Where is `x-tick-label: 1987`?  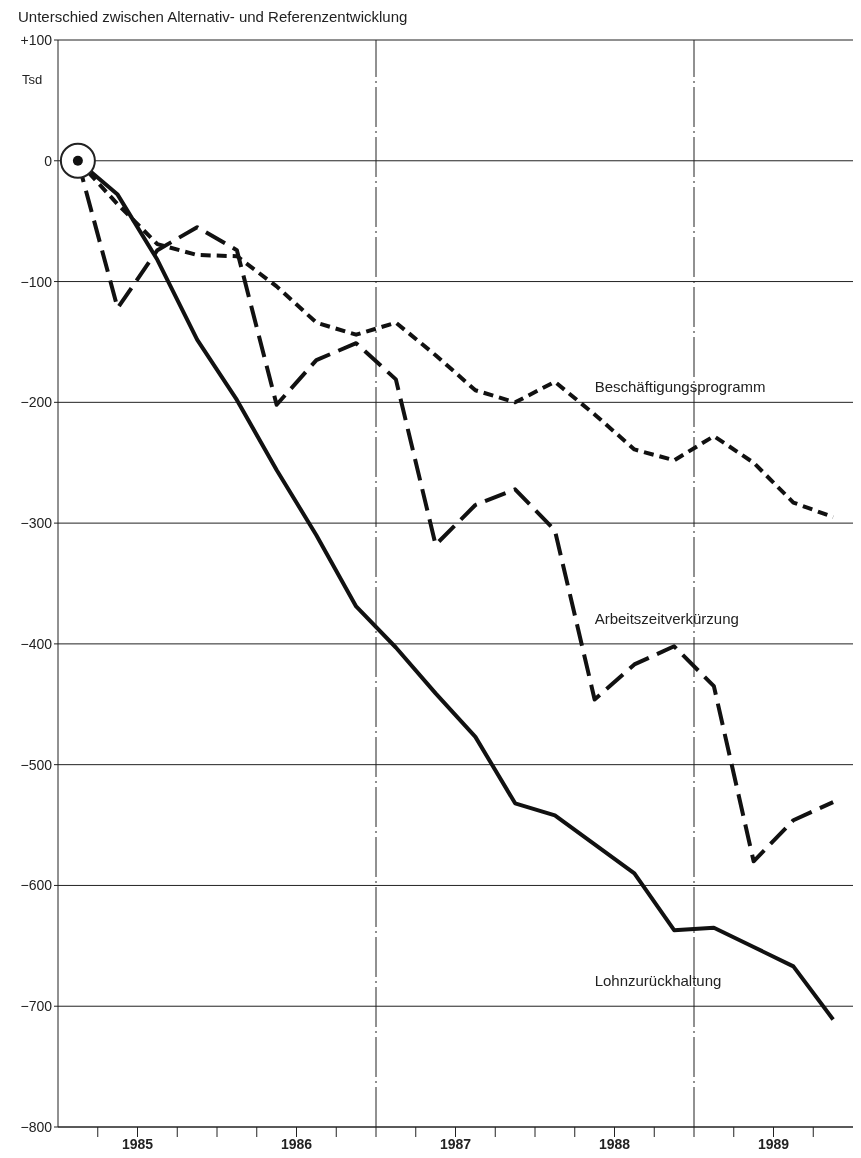 x-tick-label: 1987 is located at coordinates (455, 1143).